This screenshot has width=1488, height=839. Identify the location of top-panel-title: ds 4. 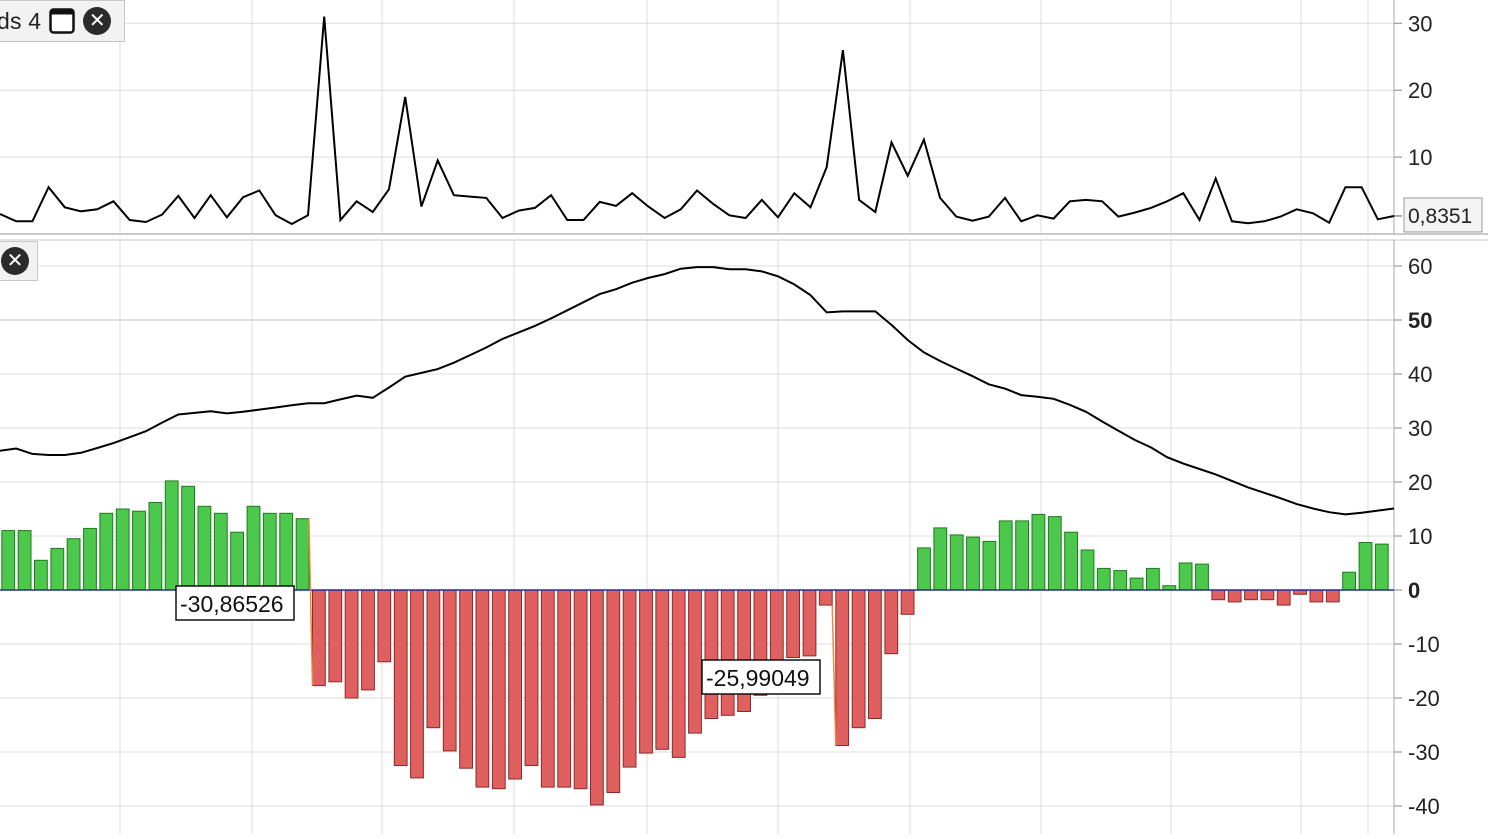
(21, 20).